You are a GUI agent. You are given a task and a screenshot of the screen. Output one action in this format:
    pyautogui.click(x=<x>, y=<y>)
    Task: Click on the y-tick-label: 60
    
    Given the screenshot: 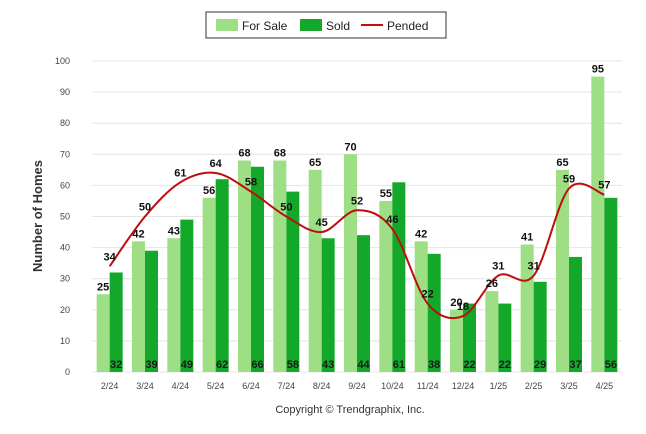 What is the action you would take?
    pyautogui.click(x=65, y=185)
    